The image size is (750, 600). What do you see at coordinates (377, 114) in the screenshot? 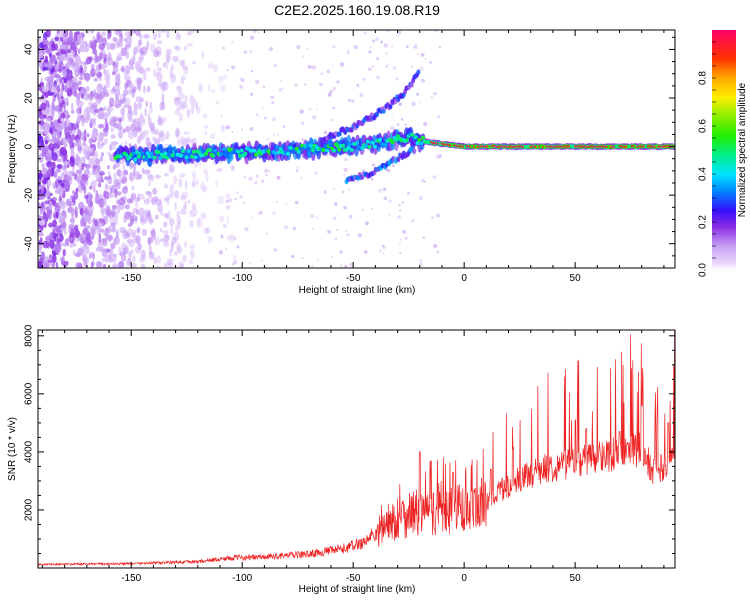
I see `branch-point` at bounding box center [377, 114].